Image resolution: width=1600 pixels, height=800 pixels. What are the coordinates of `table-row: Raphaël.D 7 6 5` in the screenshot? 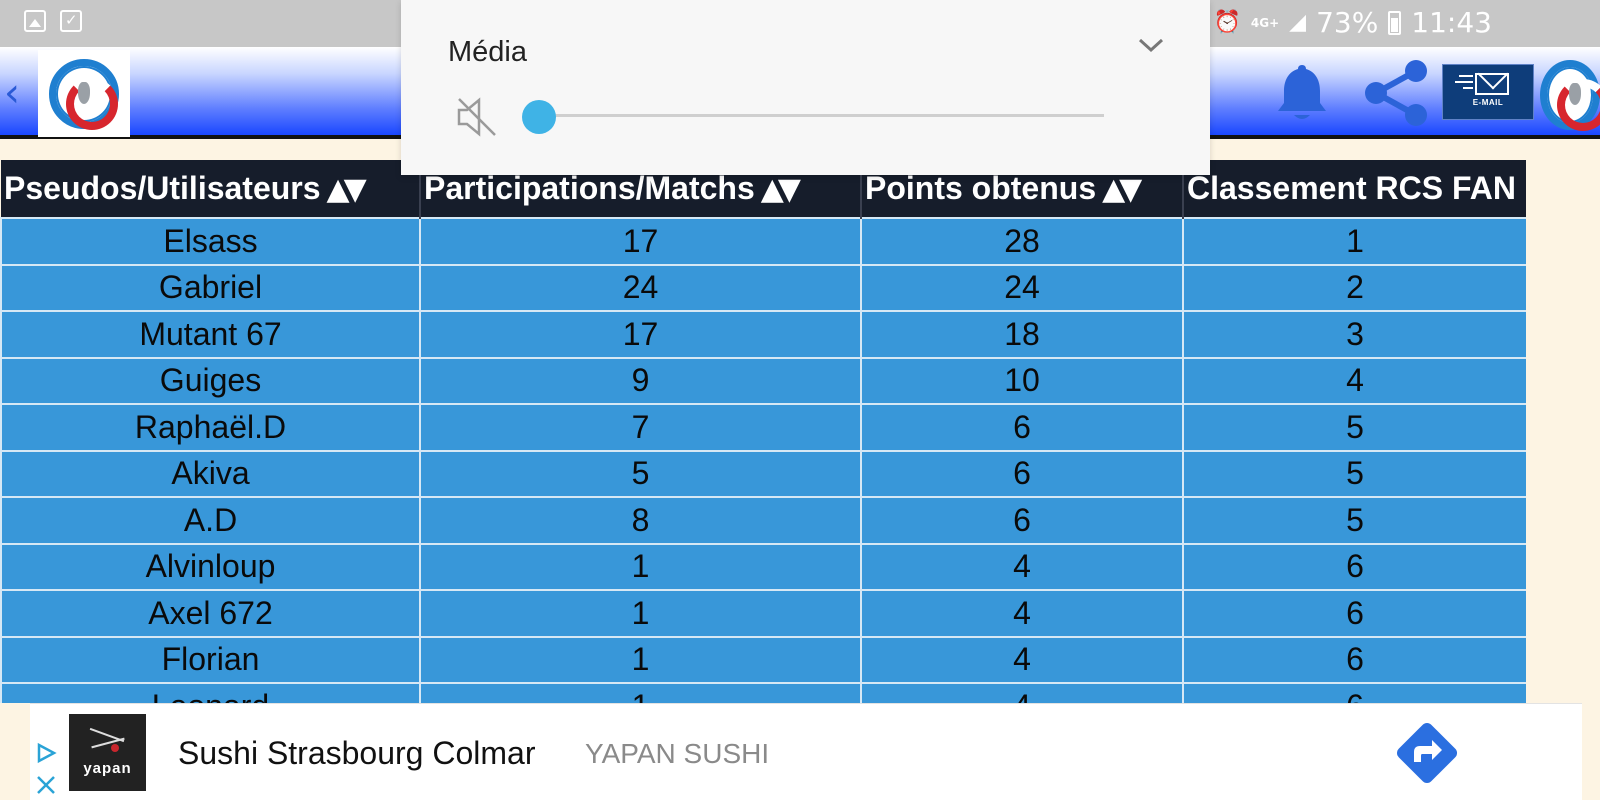 It's located at (763, 427).